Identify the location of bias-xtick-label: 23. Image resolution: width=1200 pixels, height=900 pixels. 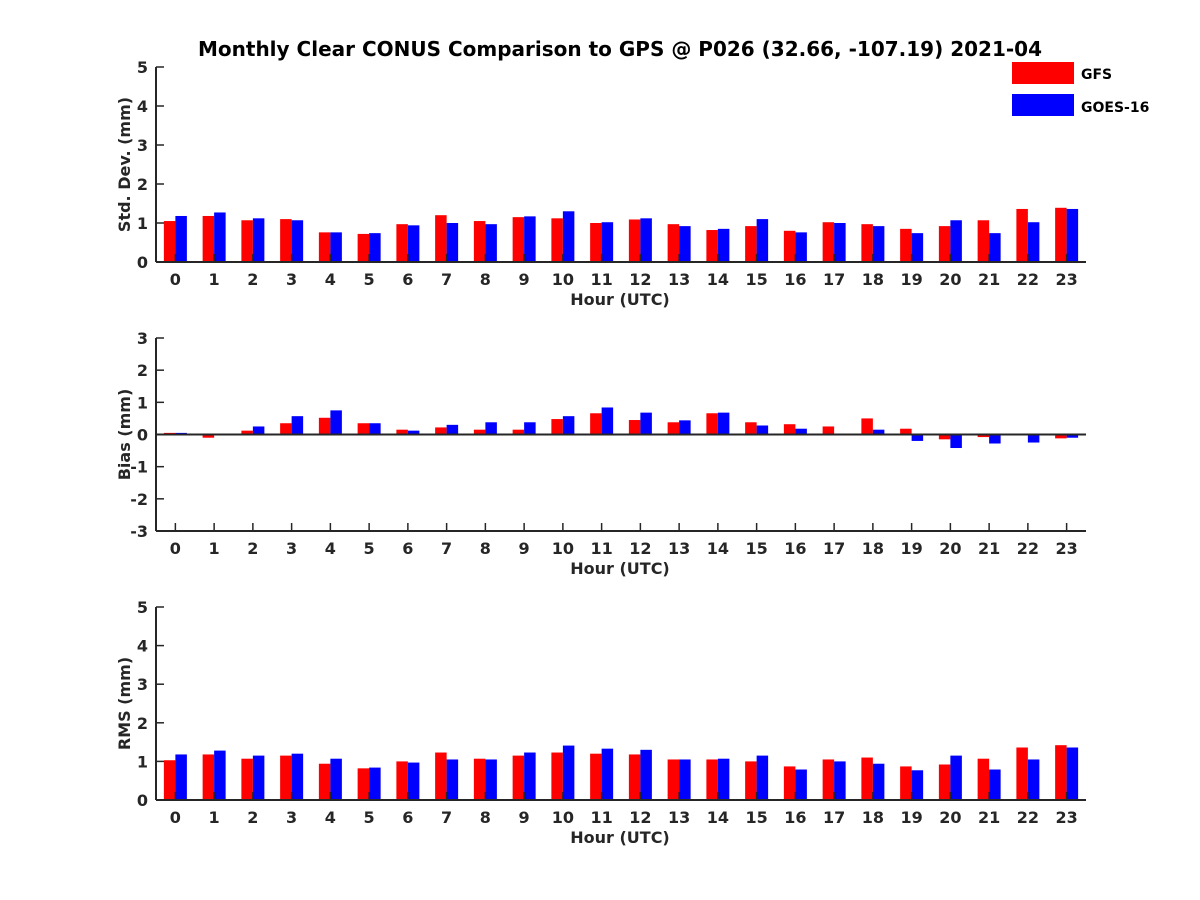
(1066, 548).